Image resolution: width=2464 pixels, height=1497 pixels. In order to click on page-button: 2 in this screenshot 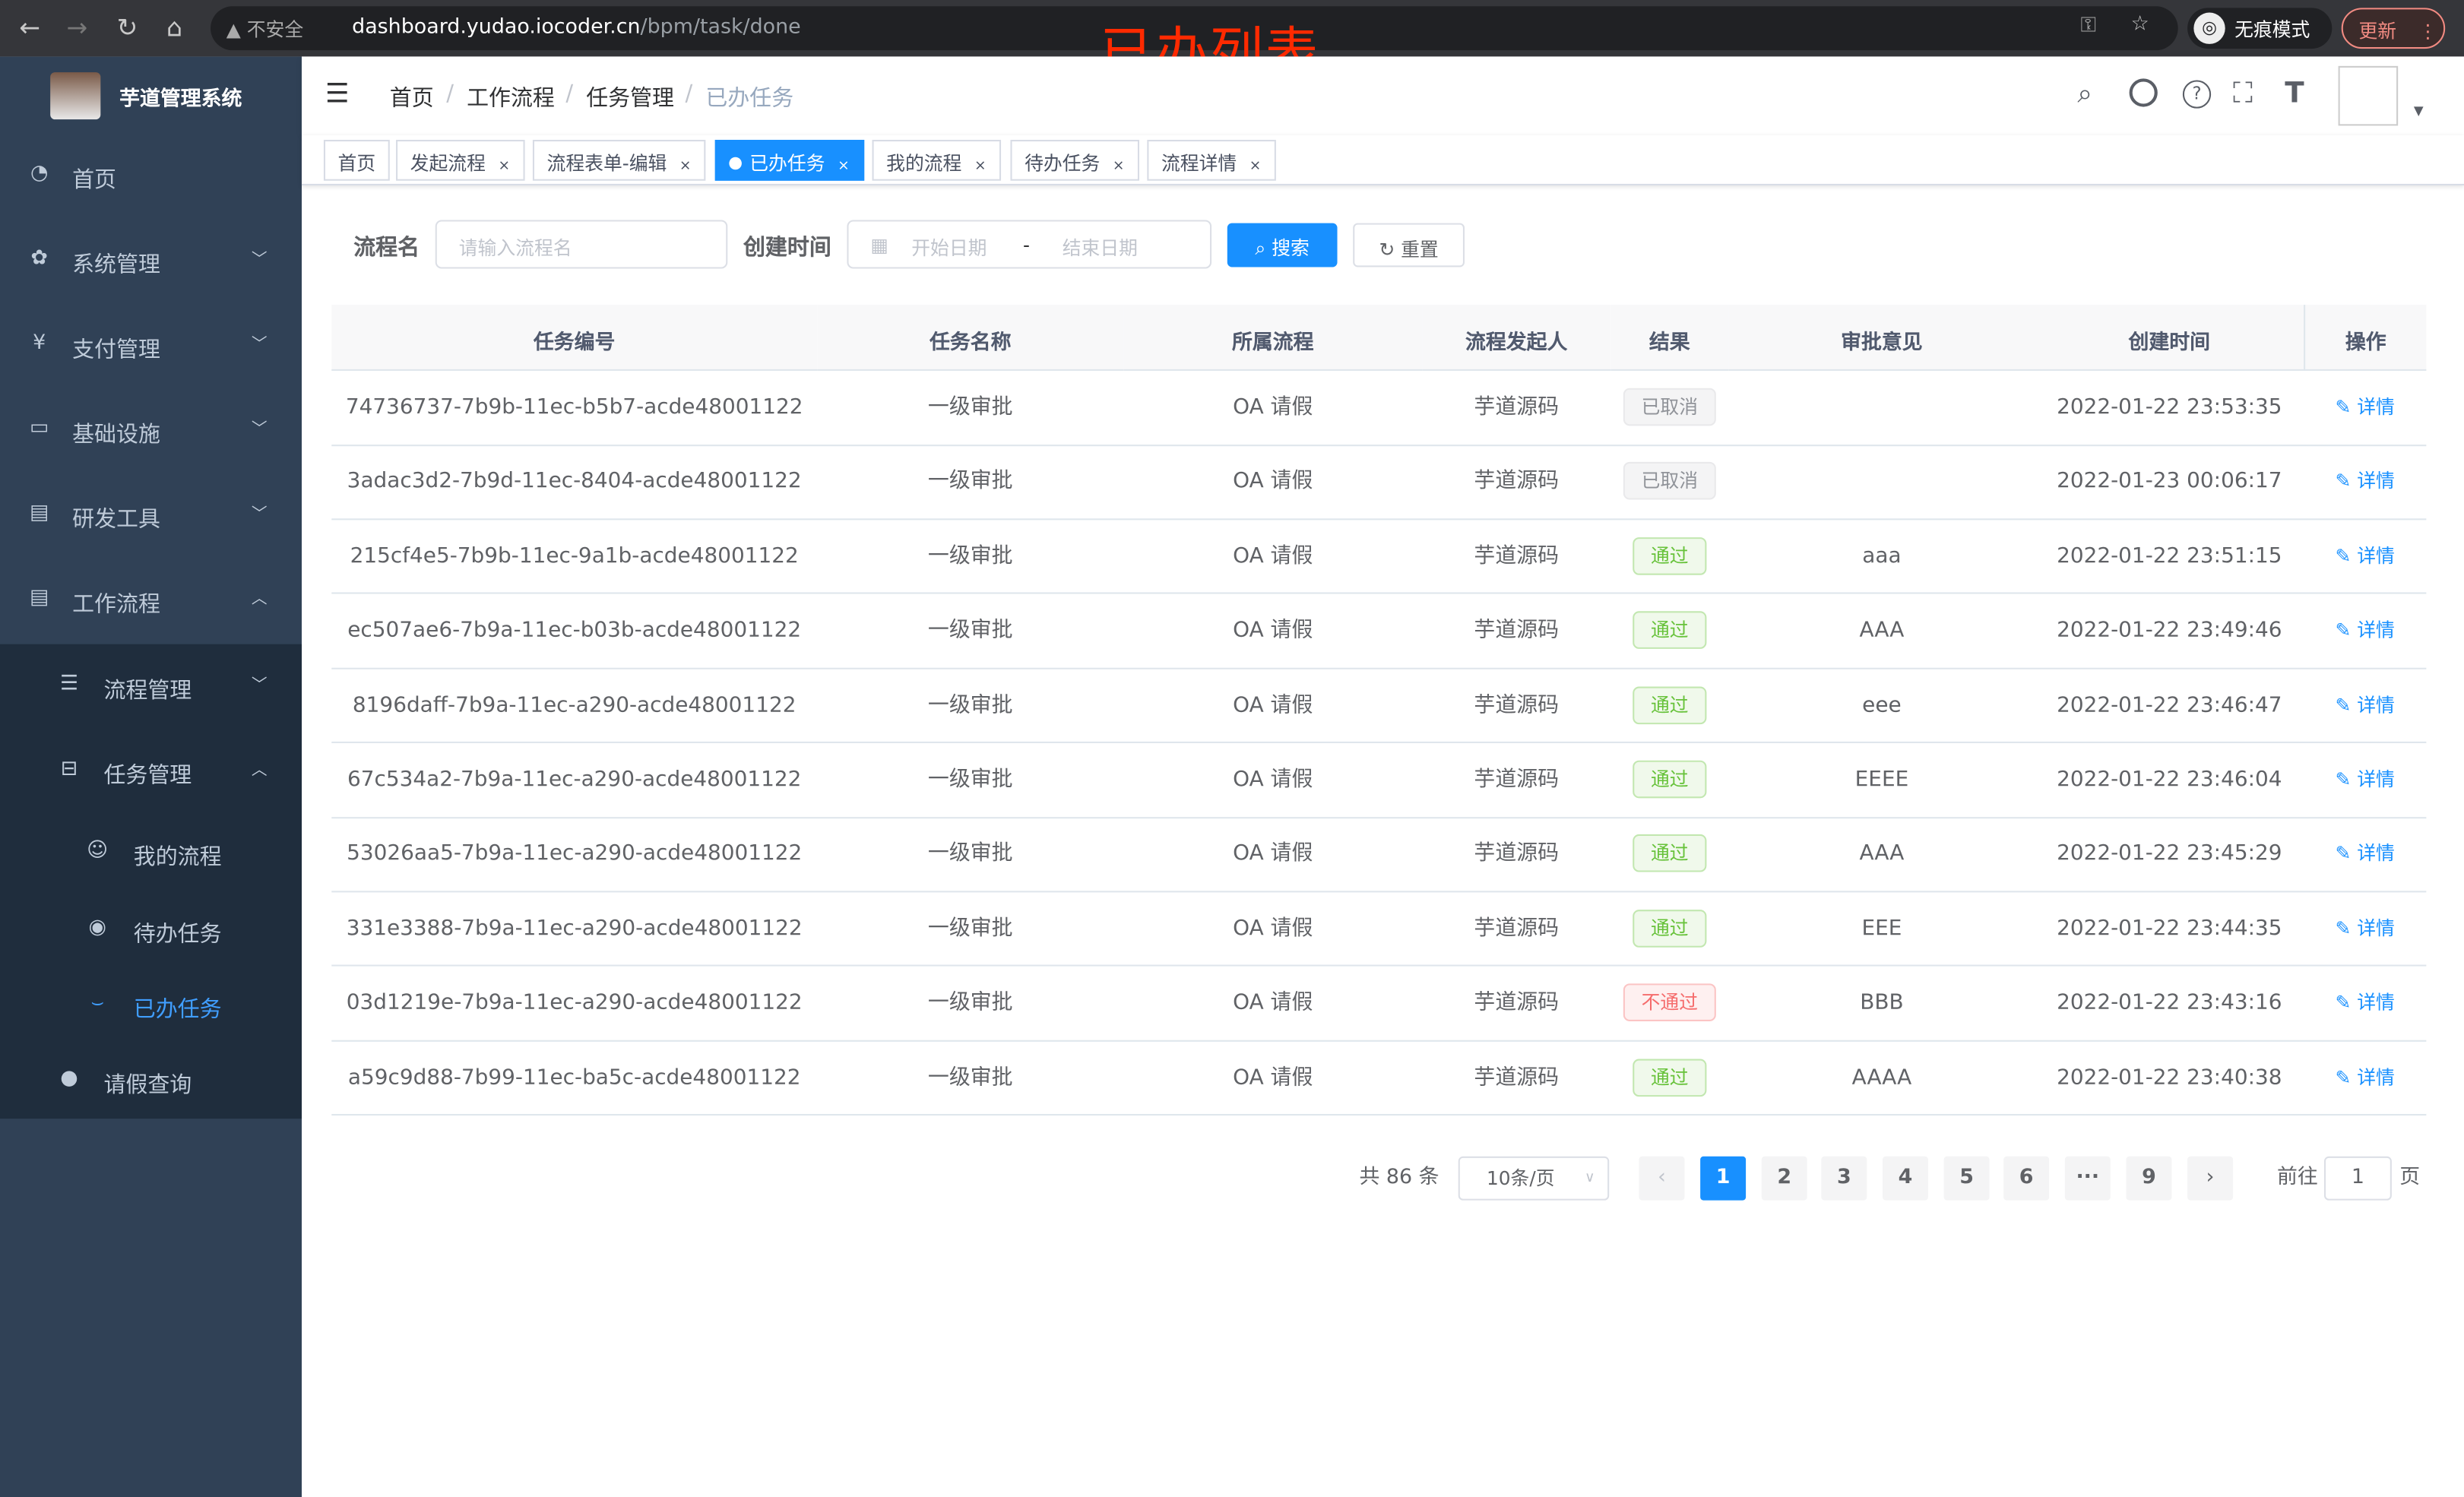, I will do `click(1784, 1178)`.